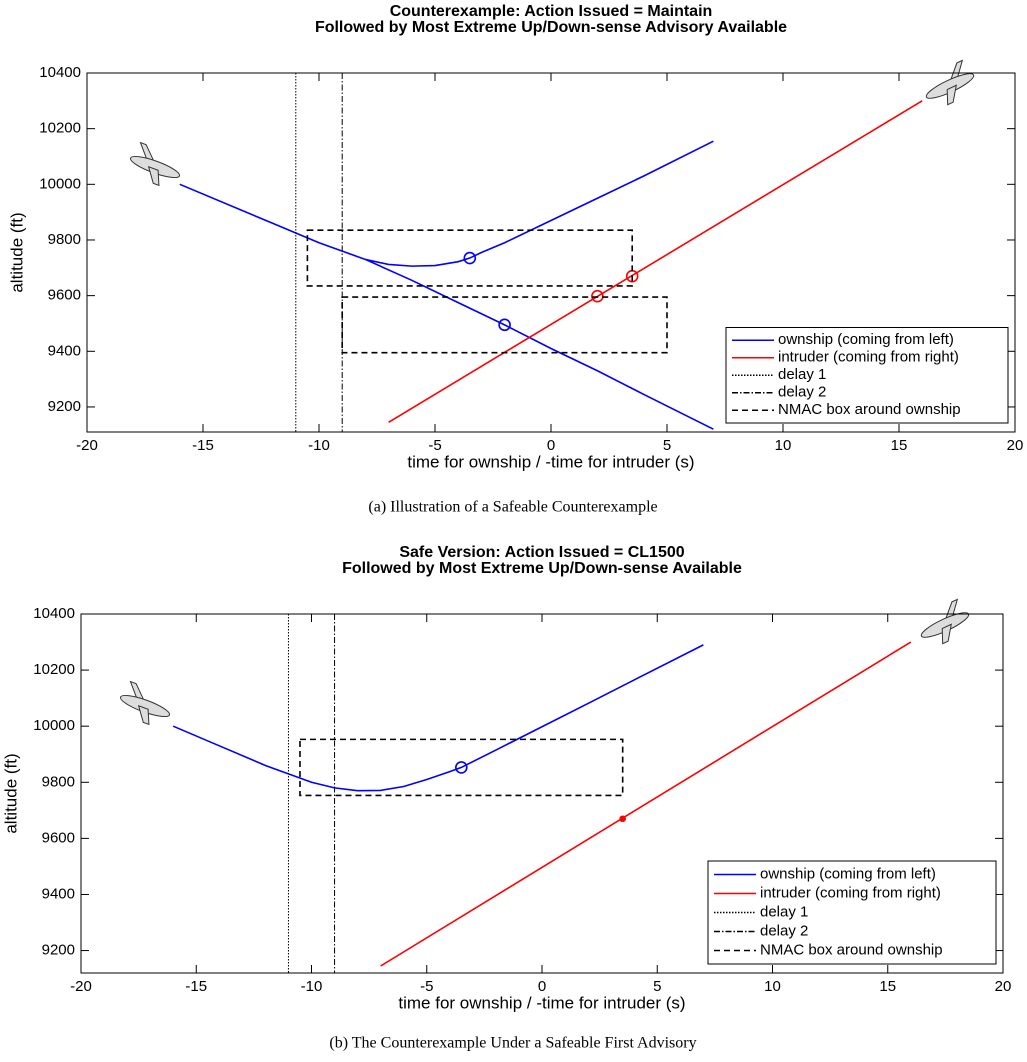 The image size is (1027, 1062). What do you see at coordinates (541, 552) in the screenshot?
I see `chart-title: Safe Version: Action Issued = CL1500` at bounding box center [541, 552].